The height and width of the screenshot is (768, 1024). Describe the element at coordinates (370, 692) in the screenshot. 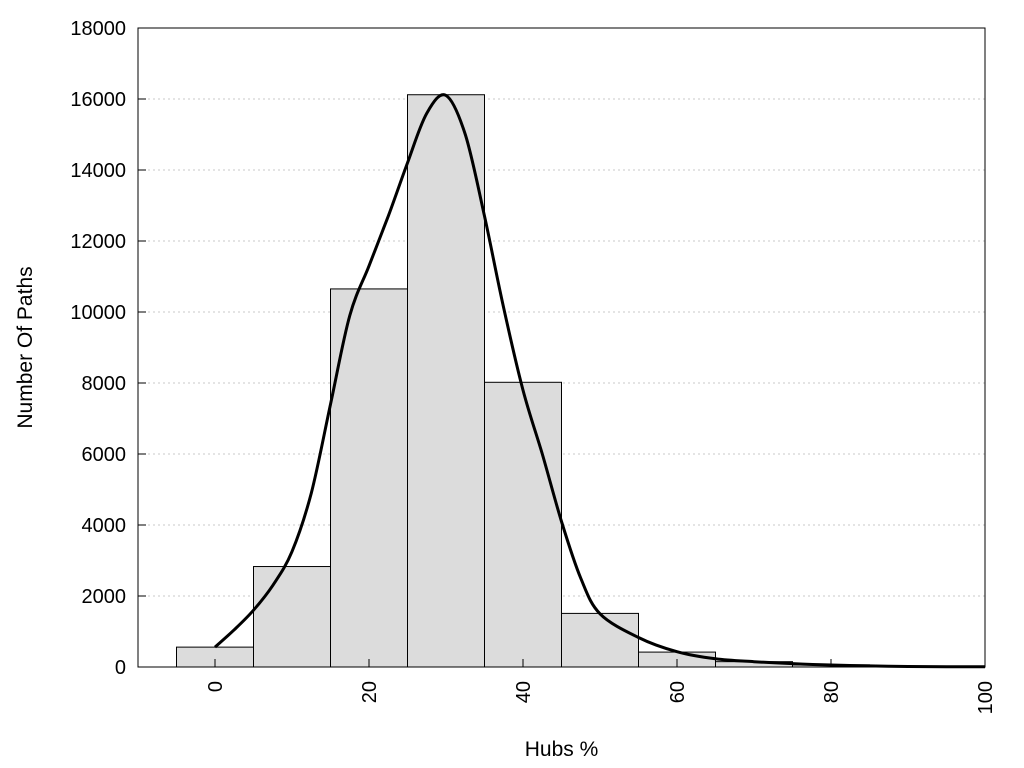

I see `x-tick-label: 20` at that location.